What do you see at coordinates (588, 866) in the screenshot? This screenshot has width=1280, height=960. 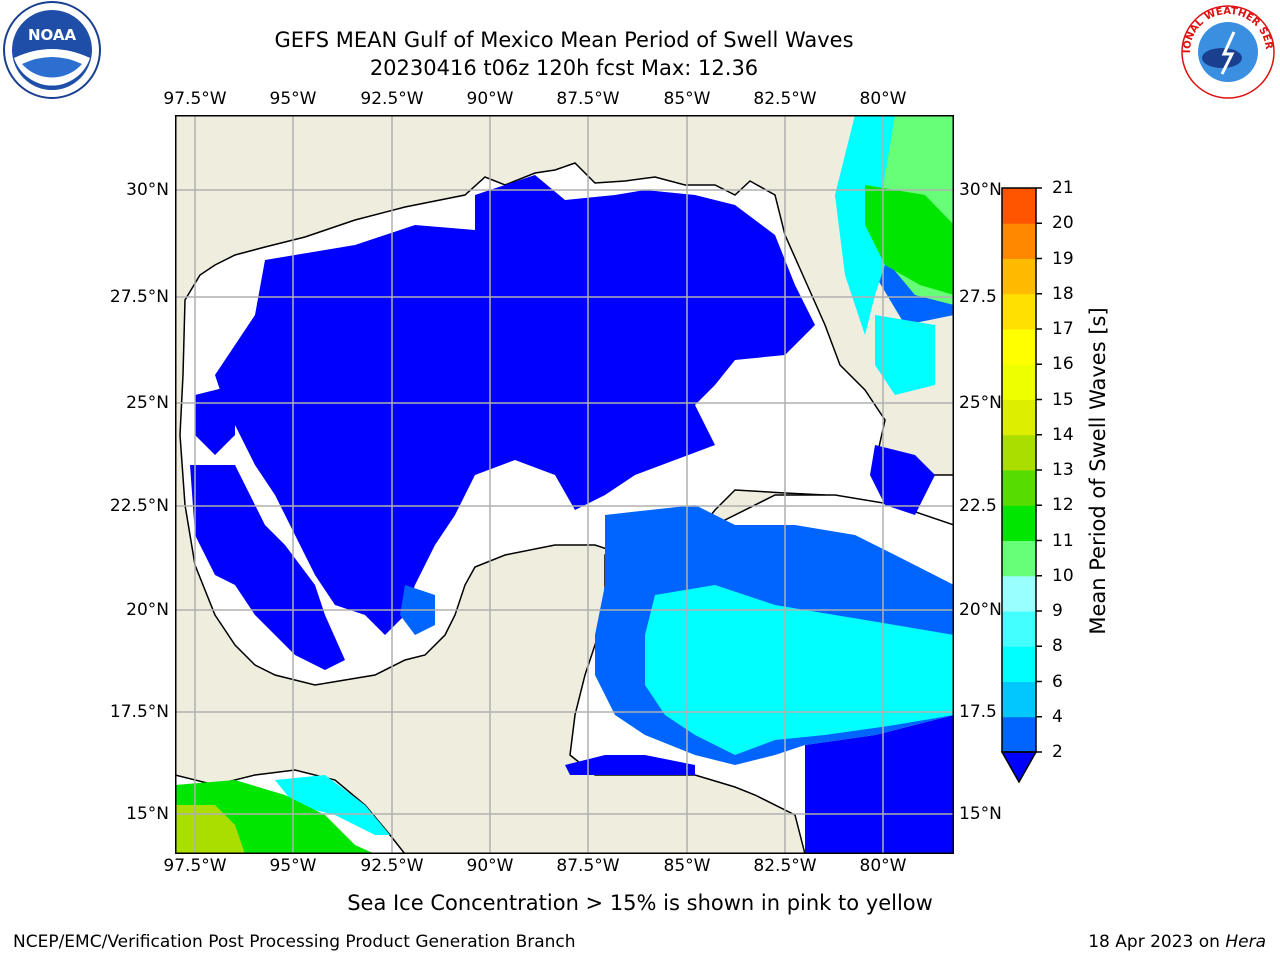 I see `lon-tick-bottom: 87.5°W` at bounding box center [588, 866].